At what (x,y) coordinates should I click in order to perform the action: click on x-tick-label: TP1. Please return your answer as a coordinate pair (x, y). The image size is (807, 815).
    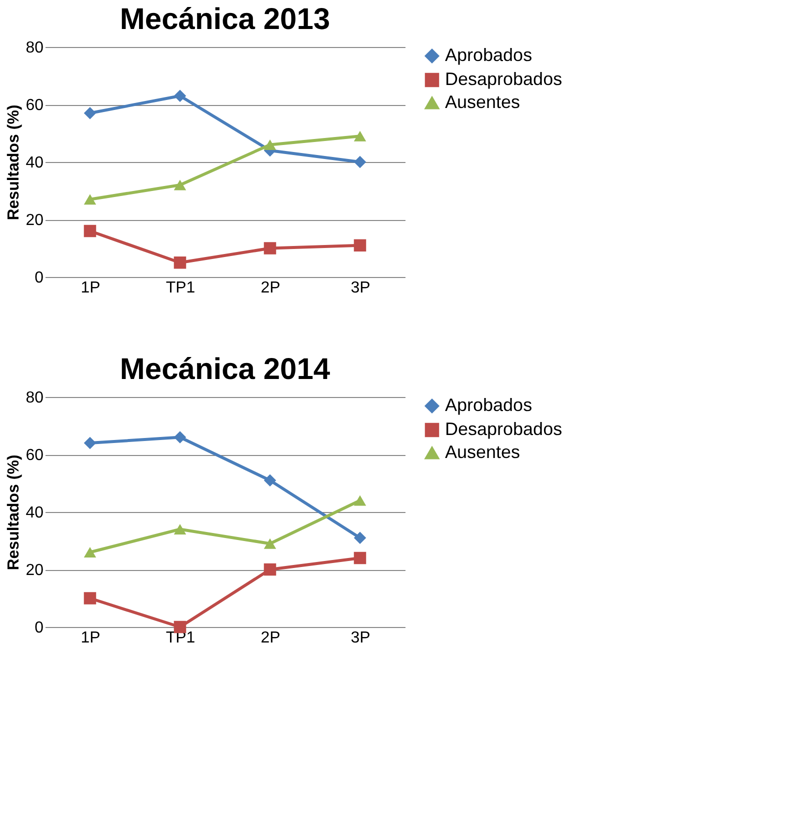
    Looking at the image, I should click on (181, 288).